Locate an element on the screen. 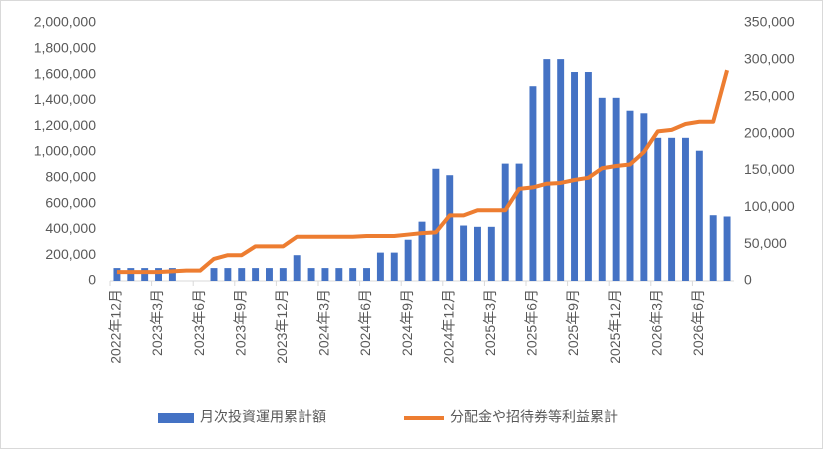 The image size is (824, 455). legend-label: 分配金や招待券等利益累計 is located at coordinates (534, 417).